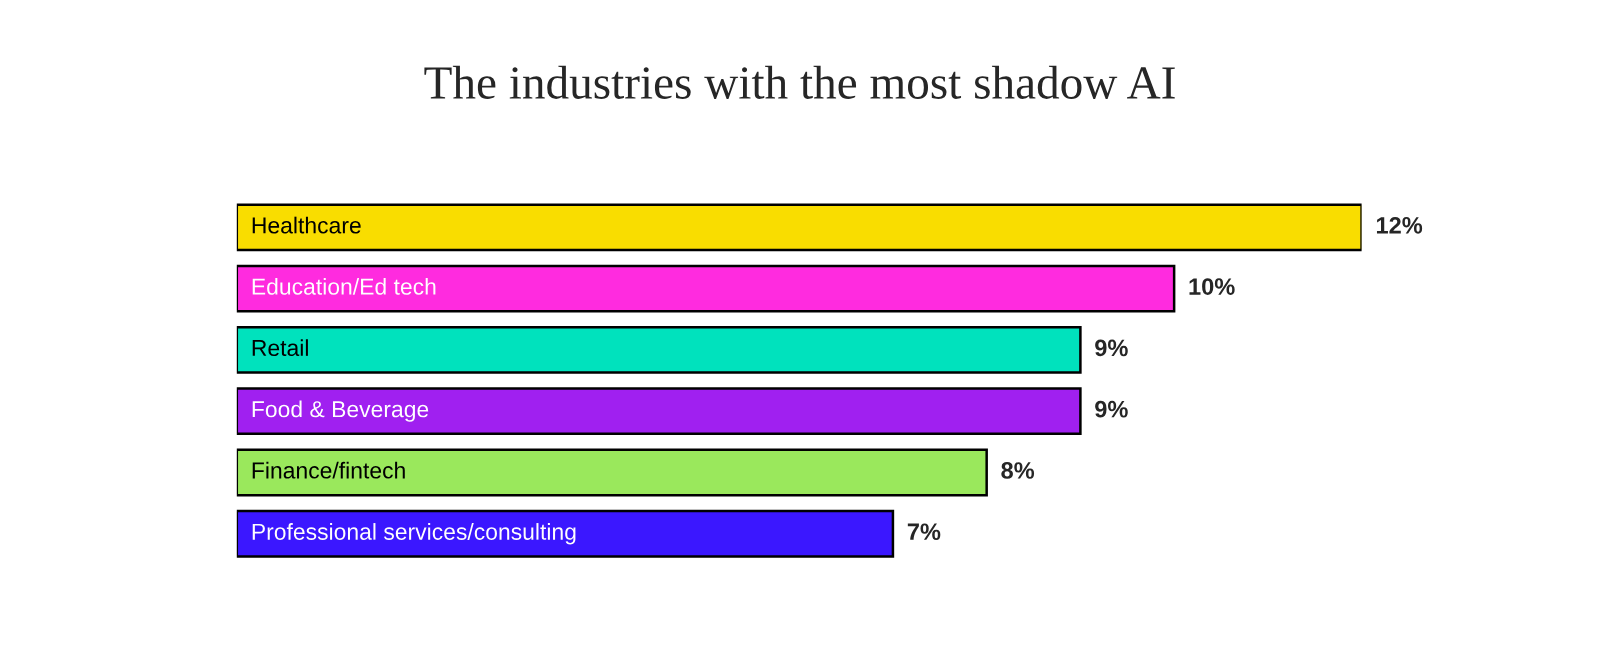 Image resolution: width=1600 pixels, height=645 pixels. Describe the element at coordinates (1212, 286) in the screenshot. I see `data-label: 10%` at that location.